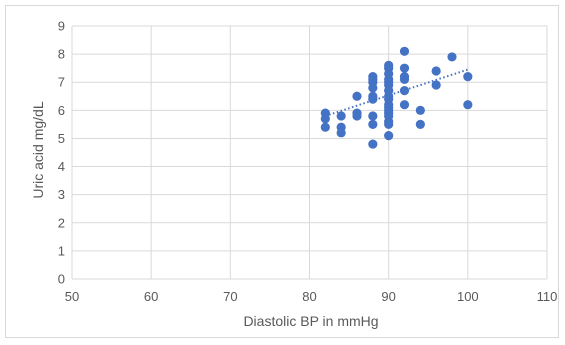  Describe the element at coordinates (61, 110) in the screenshot. I see `y-tick-label: 6` at that location.